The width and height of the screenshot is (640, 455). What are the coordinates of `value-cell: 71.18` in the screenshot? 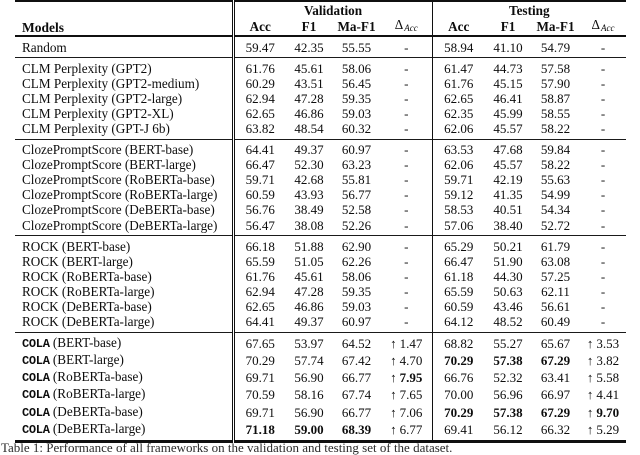 It's located at (258, 431).